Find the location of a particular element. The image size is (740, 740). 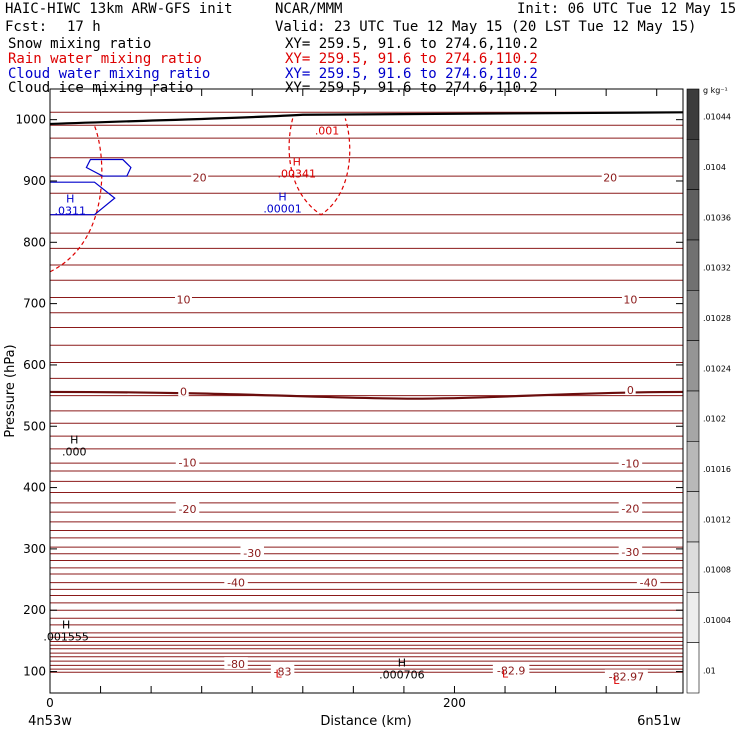

y-tick-label: 400 is located at coordinates (34, 488).